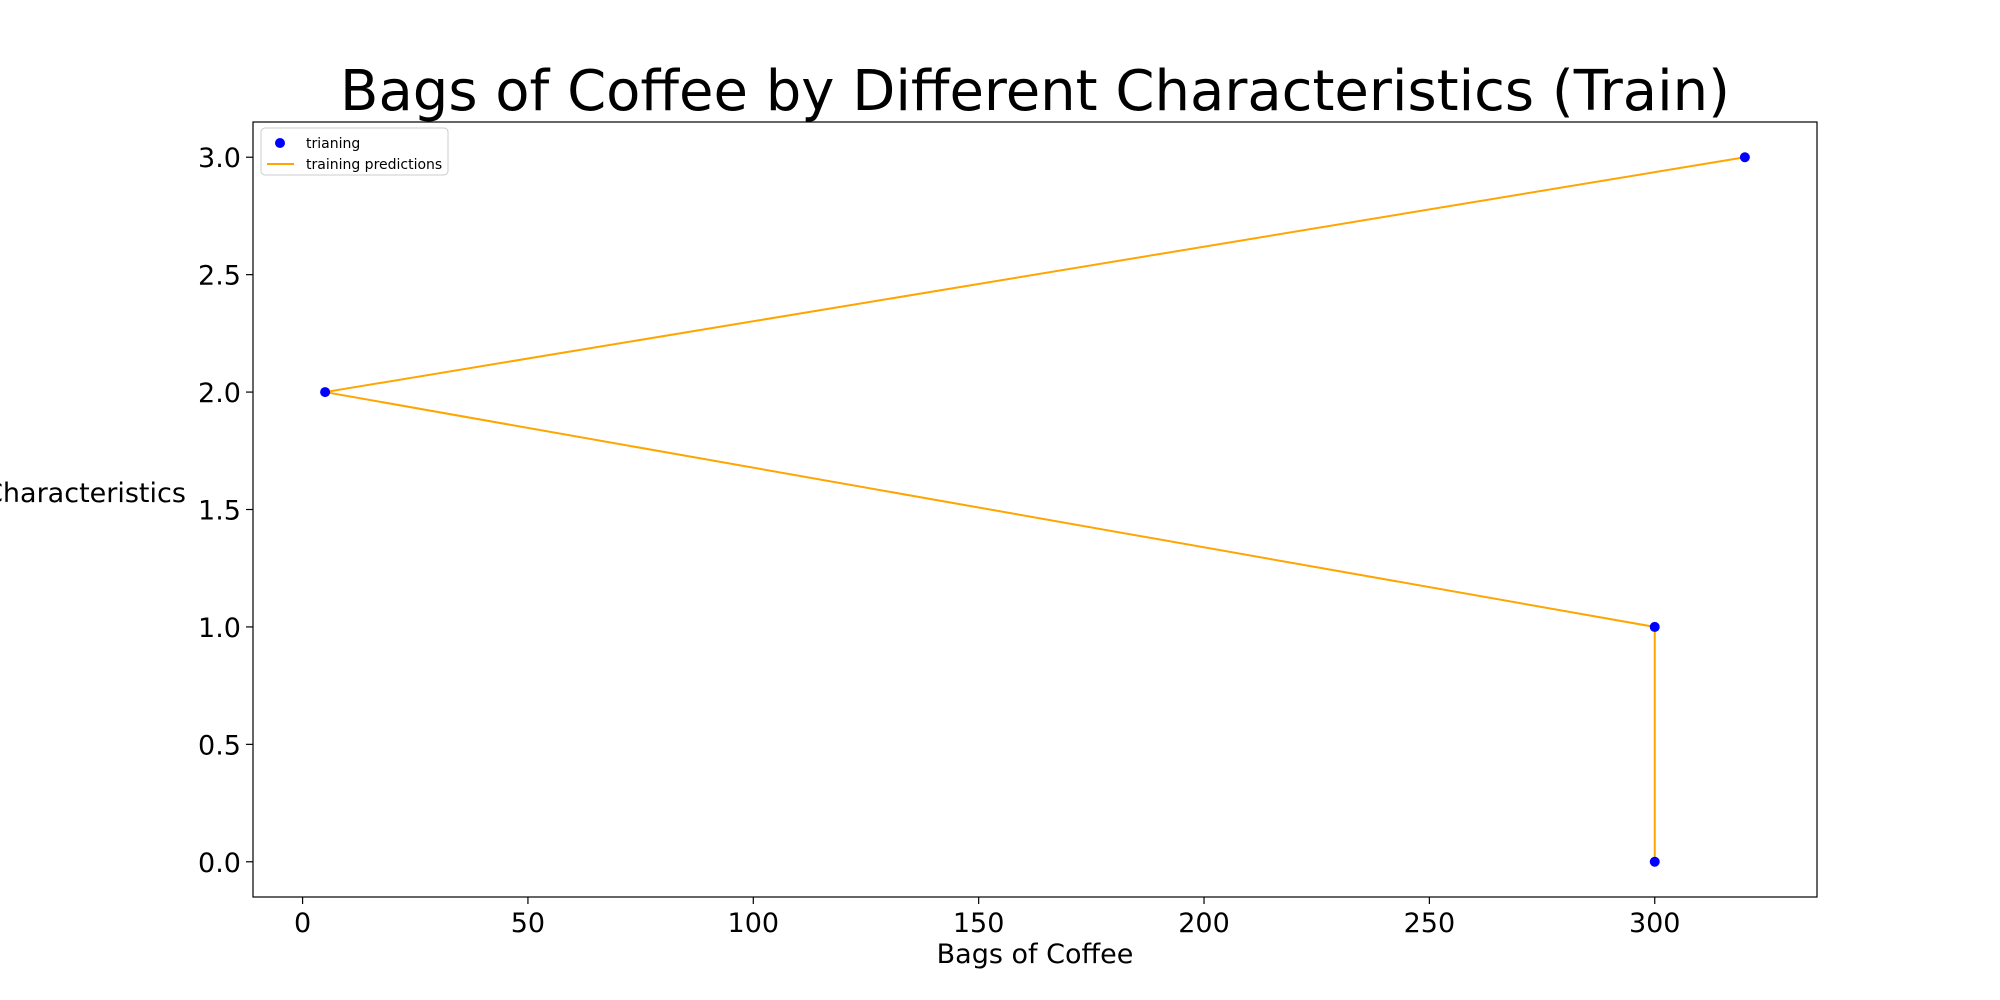 The width and height of the screenshot is (2000, 1000). Describe the element at coordinates (754, 923) in the screenshot. I see `x-tick-label: 100` at that location.